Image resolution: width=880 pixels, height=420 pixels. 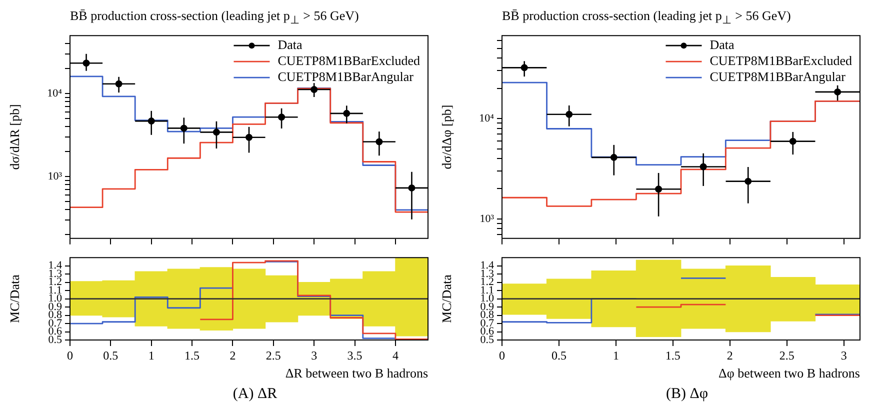 What do you see at coordinates (255, 394) in the screenshot?
I see `text: (A) ΔR` at bounding box center [255, 394].